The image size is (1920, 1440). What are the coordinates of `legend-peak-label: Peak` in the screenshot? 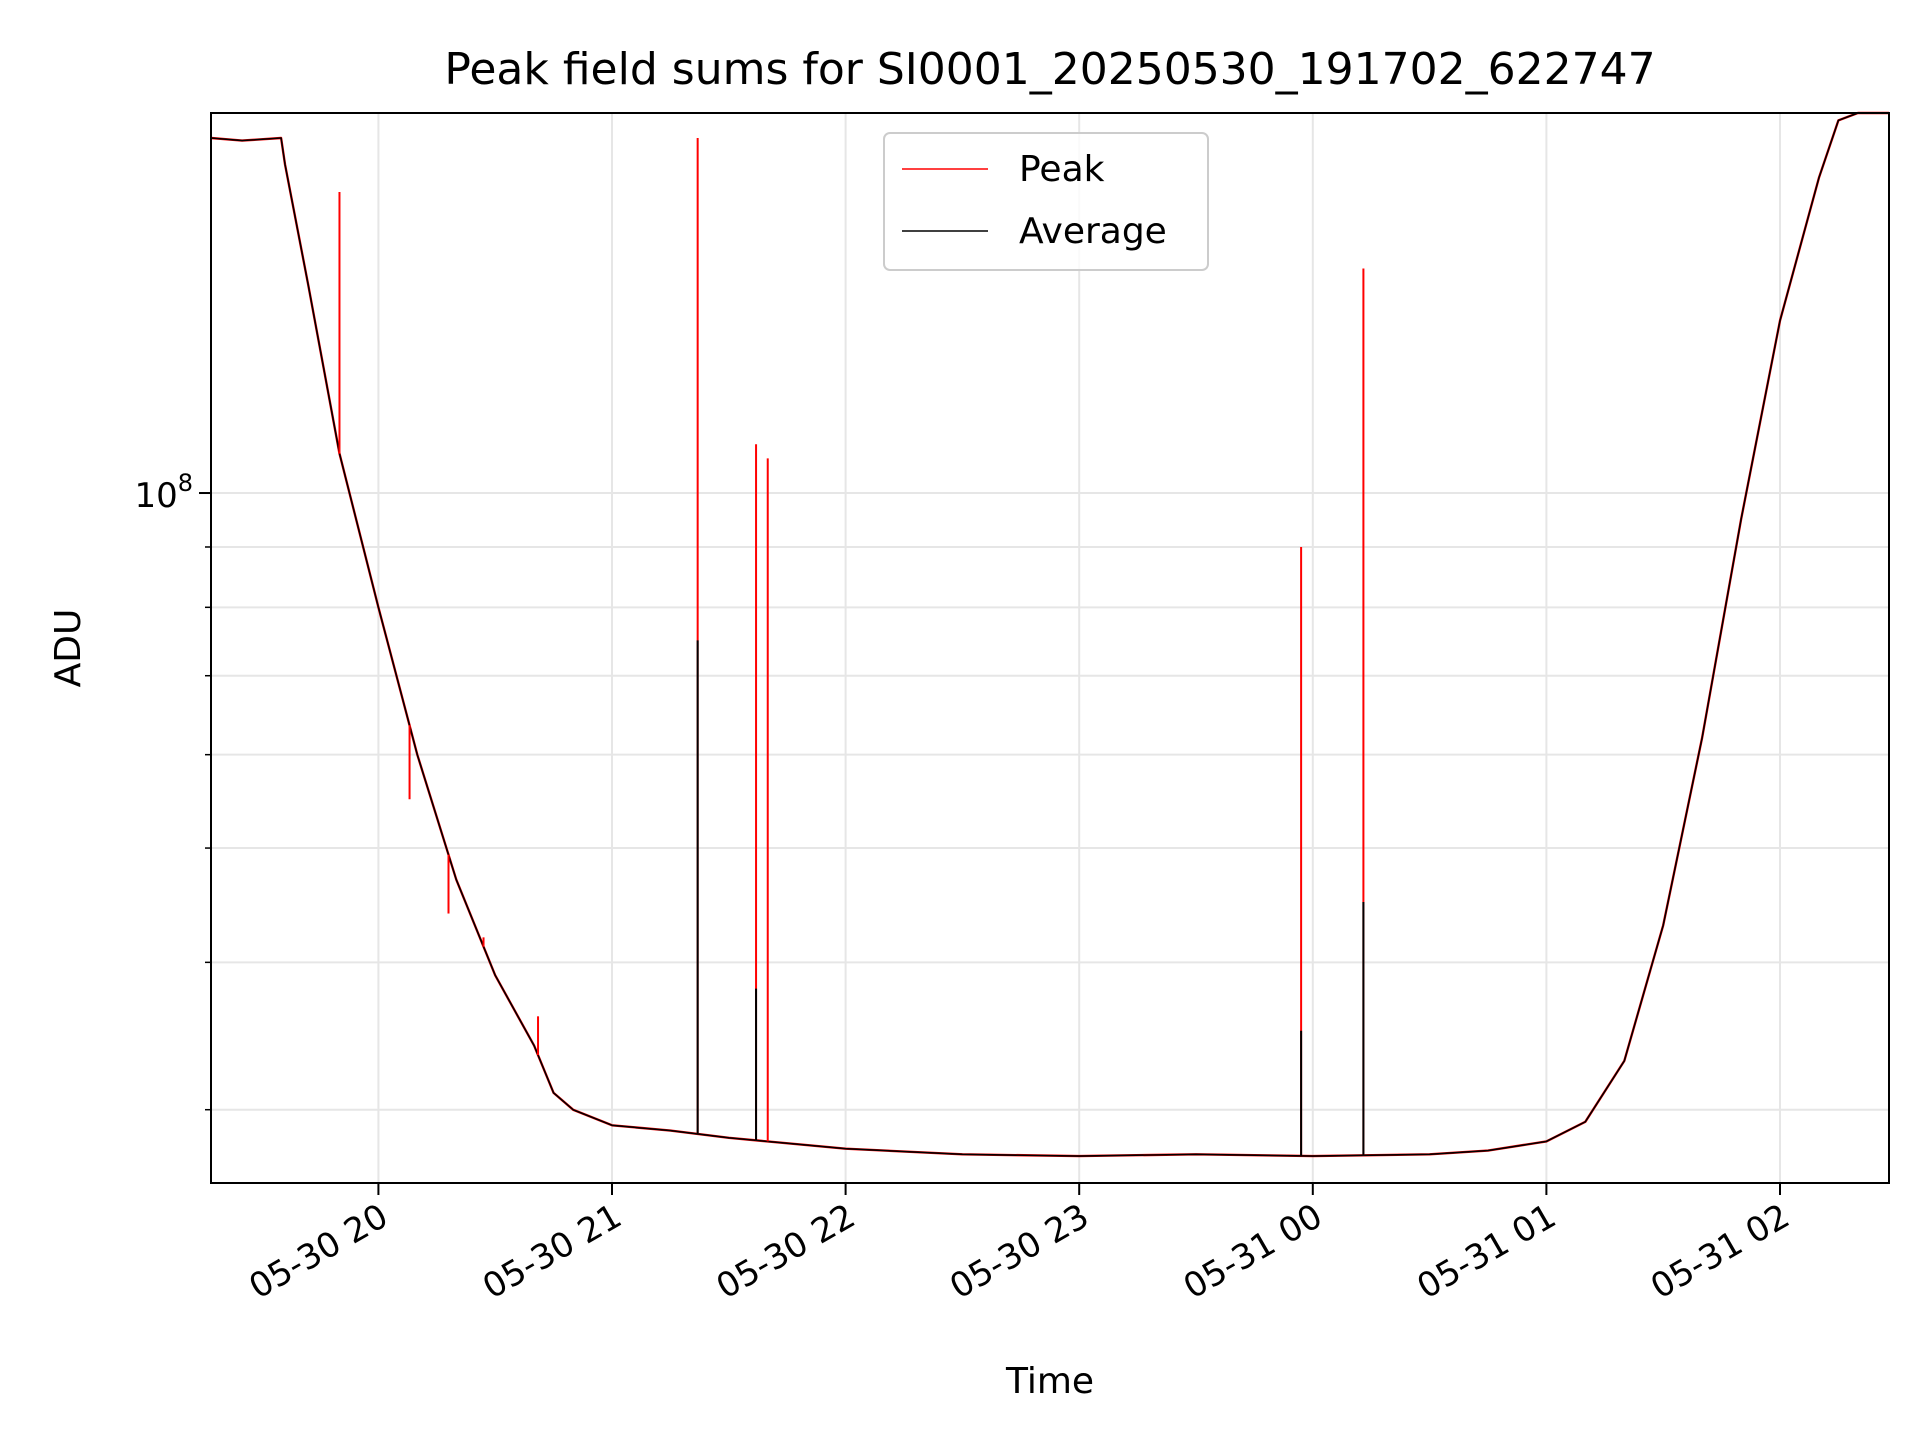 It's located at (1062, 169).